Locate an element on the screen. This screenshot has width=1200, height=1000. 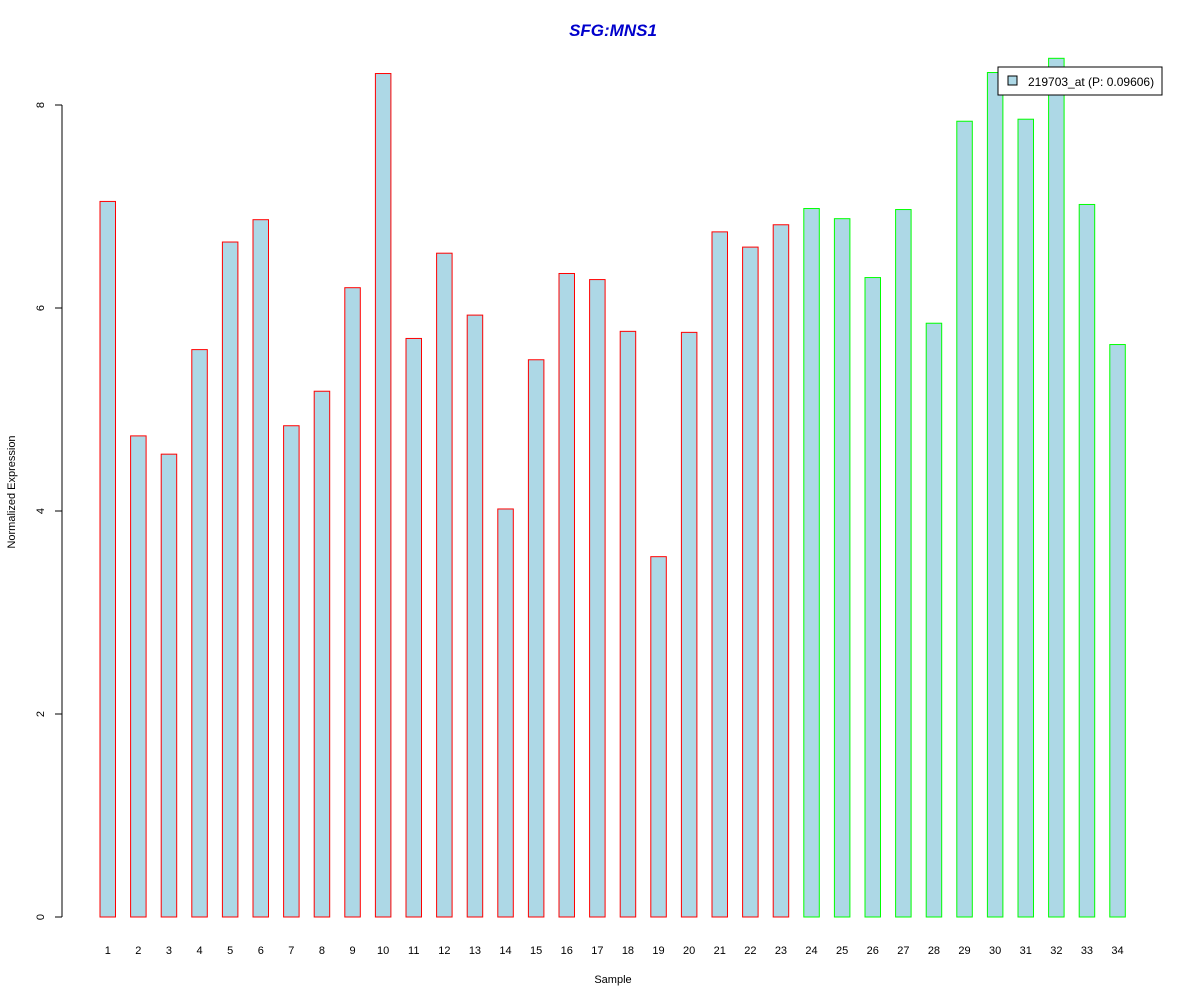
x-tick-label: 12 is located at coordinates (444, 951).